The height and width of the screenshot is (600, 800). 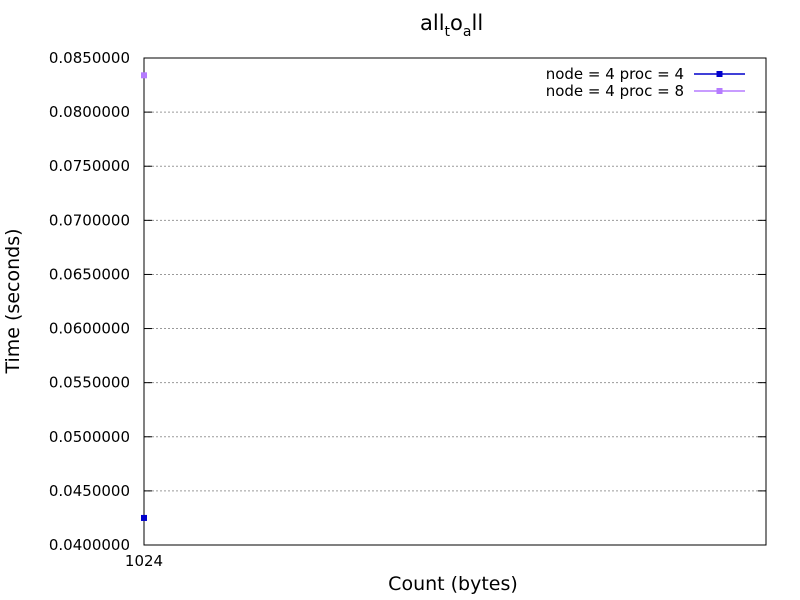 What do you see at coordinates (89, 545) in the screenshot?
I see `y-tick-label: 0.0400000` at bounding box center [89, 545].